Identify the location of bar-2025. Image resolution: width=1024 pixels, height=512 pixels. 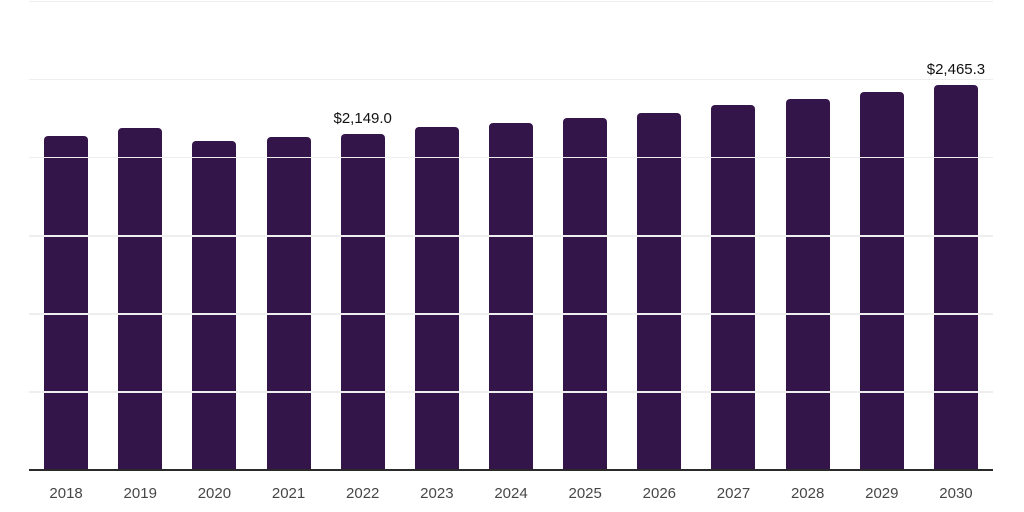
(585, 294).